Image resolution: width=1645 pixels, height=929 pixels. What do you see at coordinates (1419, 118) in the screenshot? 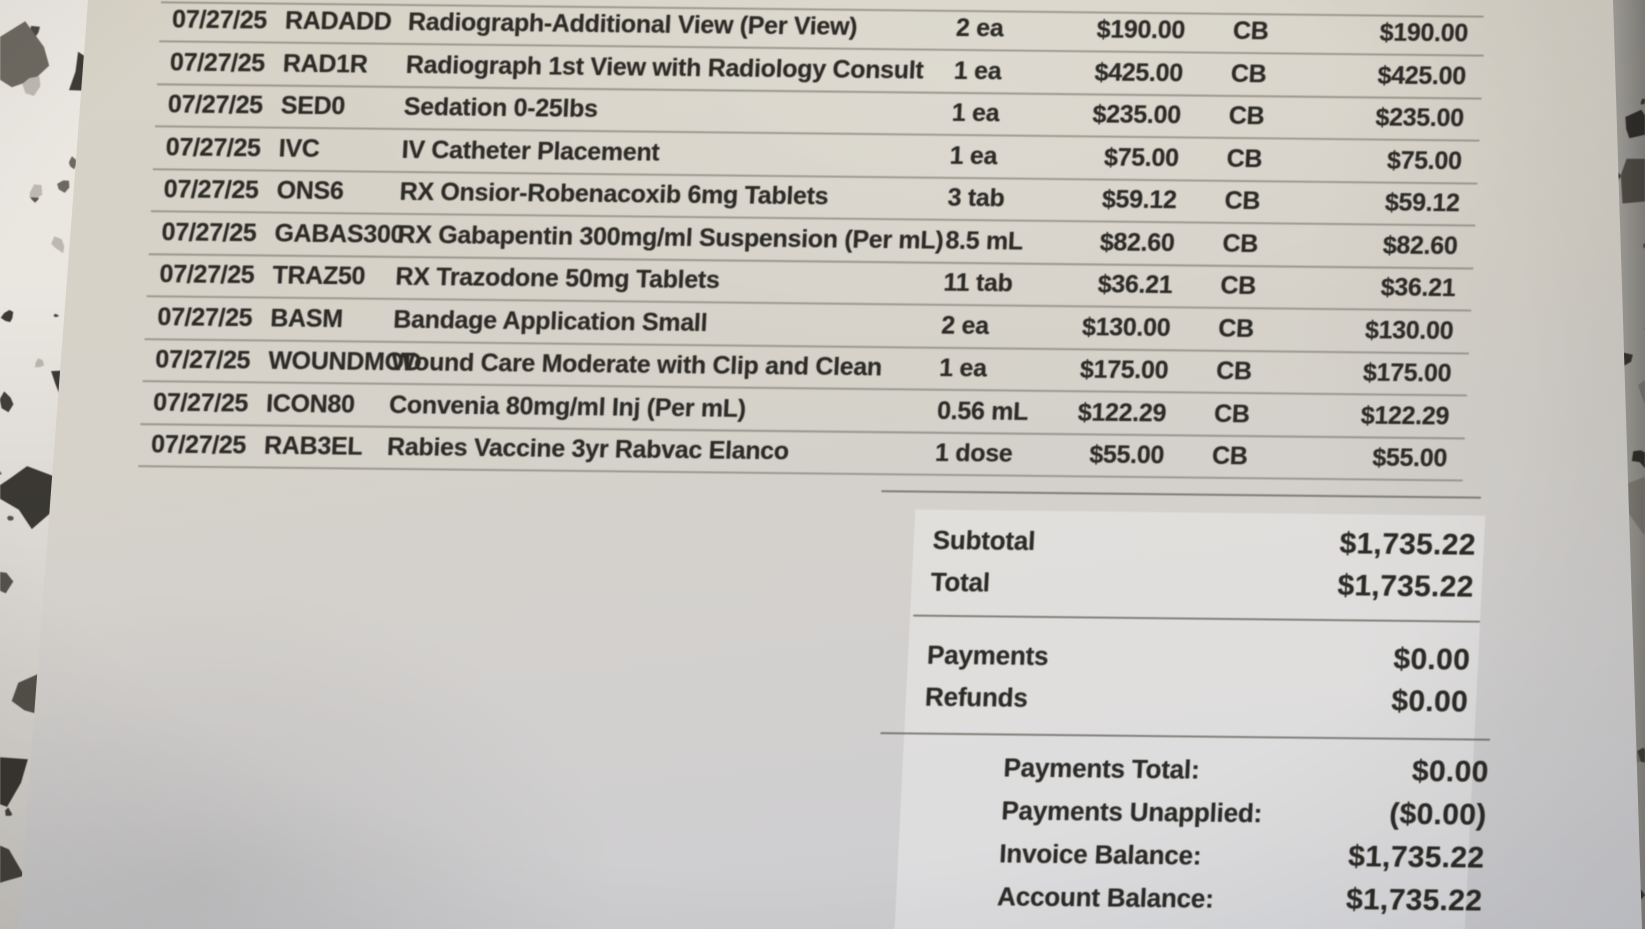
I see `line-item-total: $235.00` at bounding box center [1419, 118].